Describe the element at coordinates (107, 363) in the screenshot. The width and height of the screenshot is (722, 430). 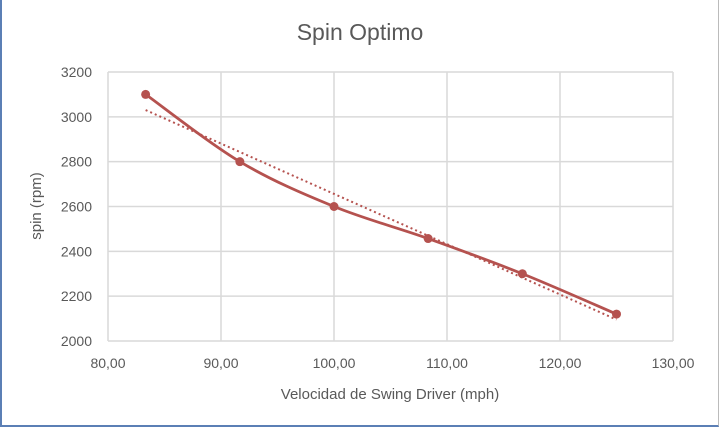
I see `x-tick-label: 80,00` at that location.